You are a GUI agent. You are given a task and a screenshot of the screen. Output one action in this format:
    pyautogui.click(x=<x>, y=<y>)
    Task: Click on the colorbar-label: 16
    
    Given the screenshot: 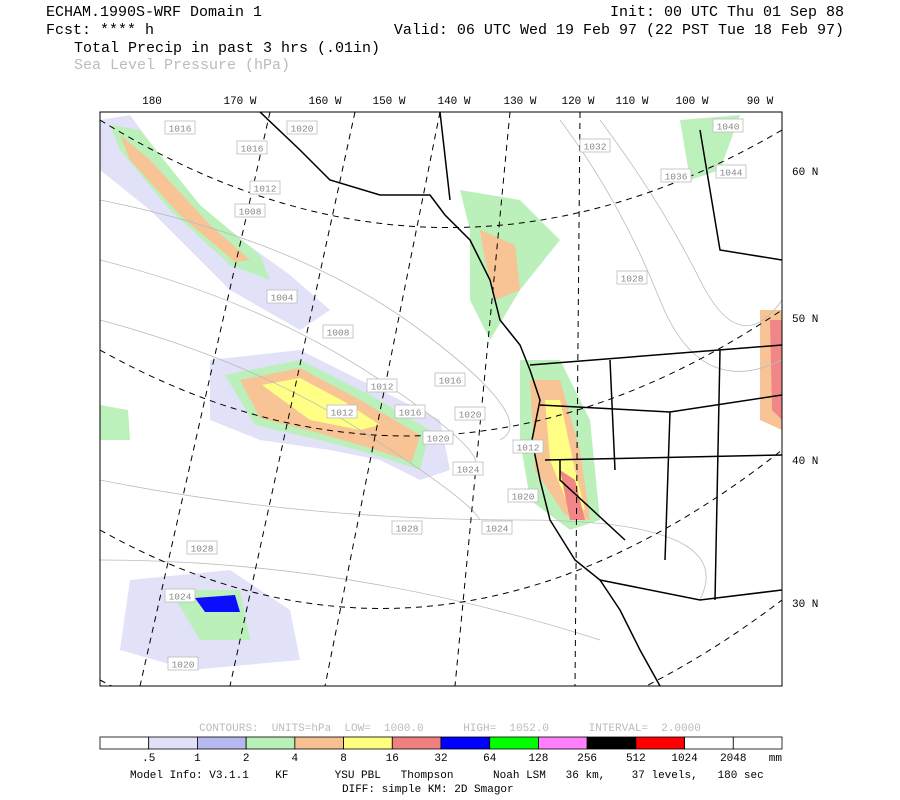 What is the action you would take?
    pyautogui.click(x=392, y=759)
    